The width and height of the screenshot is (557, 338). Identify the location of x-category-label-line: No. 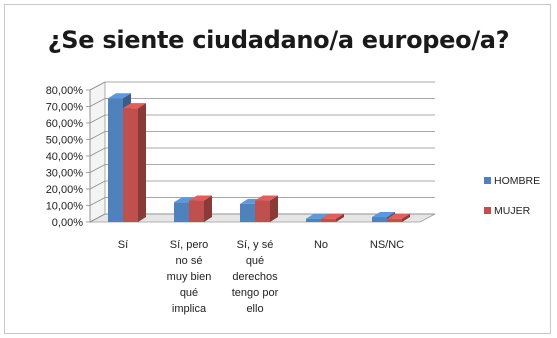
(321, 245).